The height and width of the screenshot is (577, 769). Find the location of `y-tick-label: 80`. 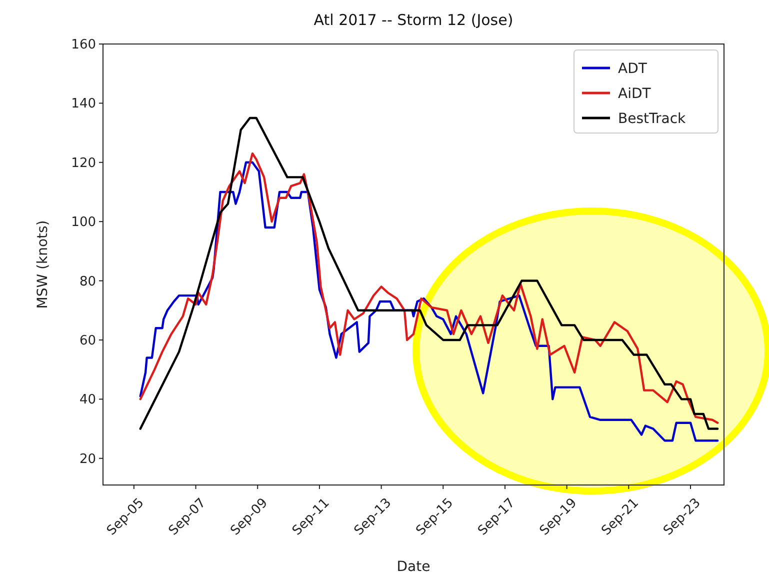

y-tick-label: 80 is located at coordinates (87, 282).